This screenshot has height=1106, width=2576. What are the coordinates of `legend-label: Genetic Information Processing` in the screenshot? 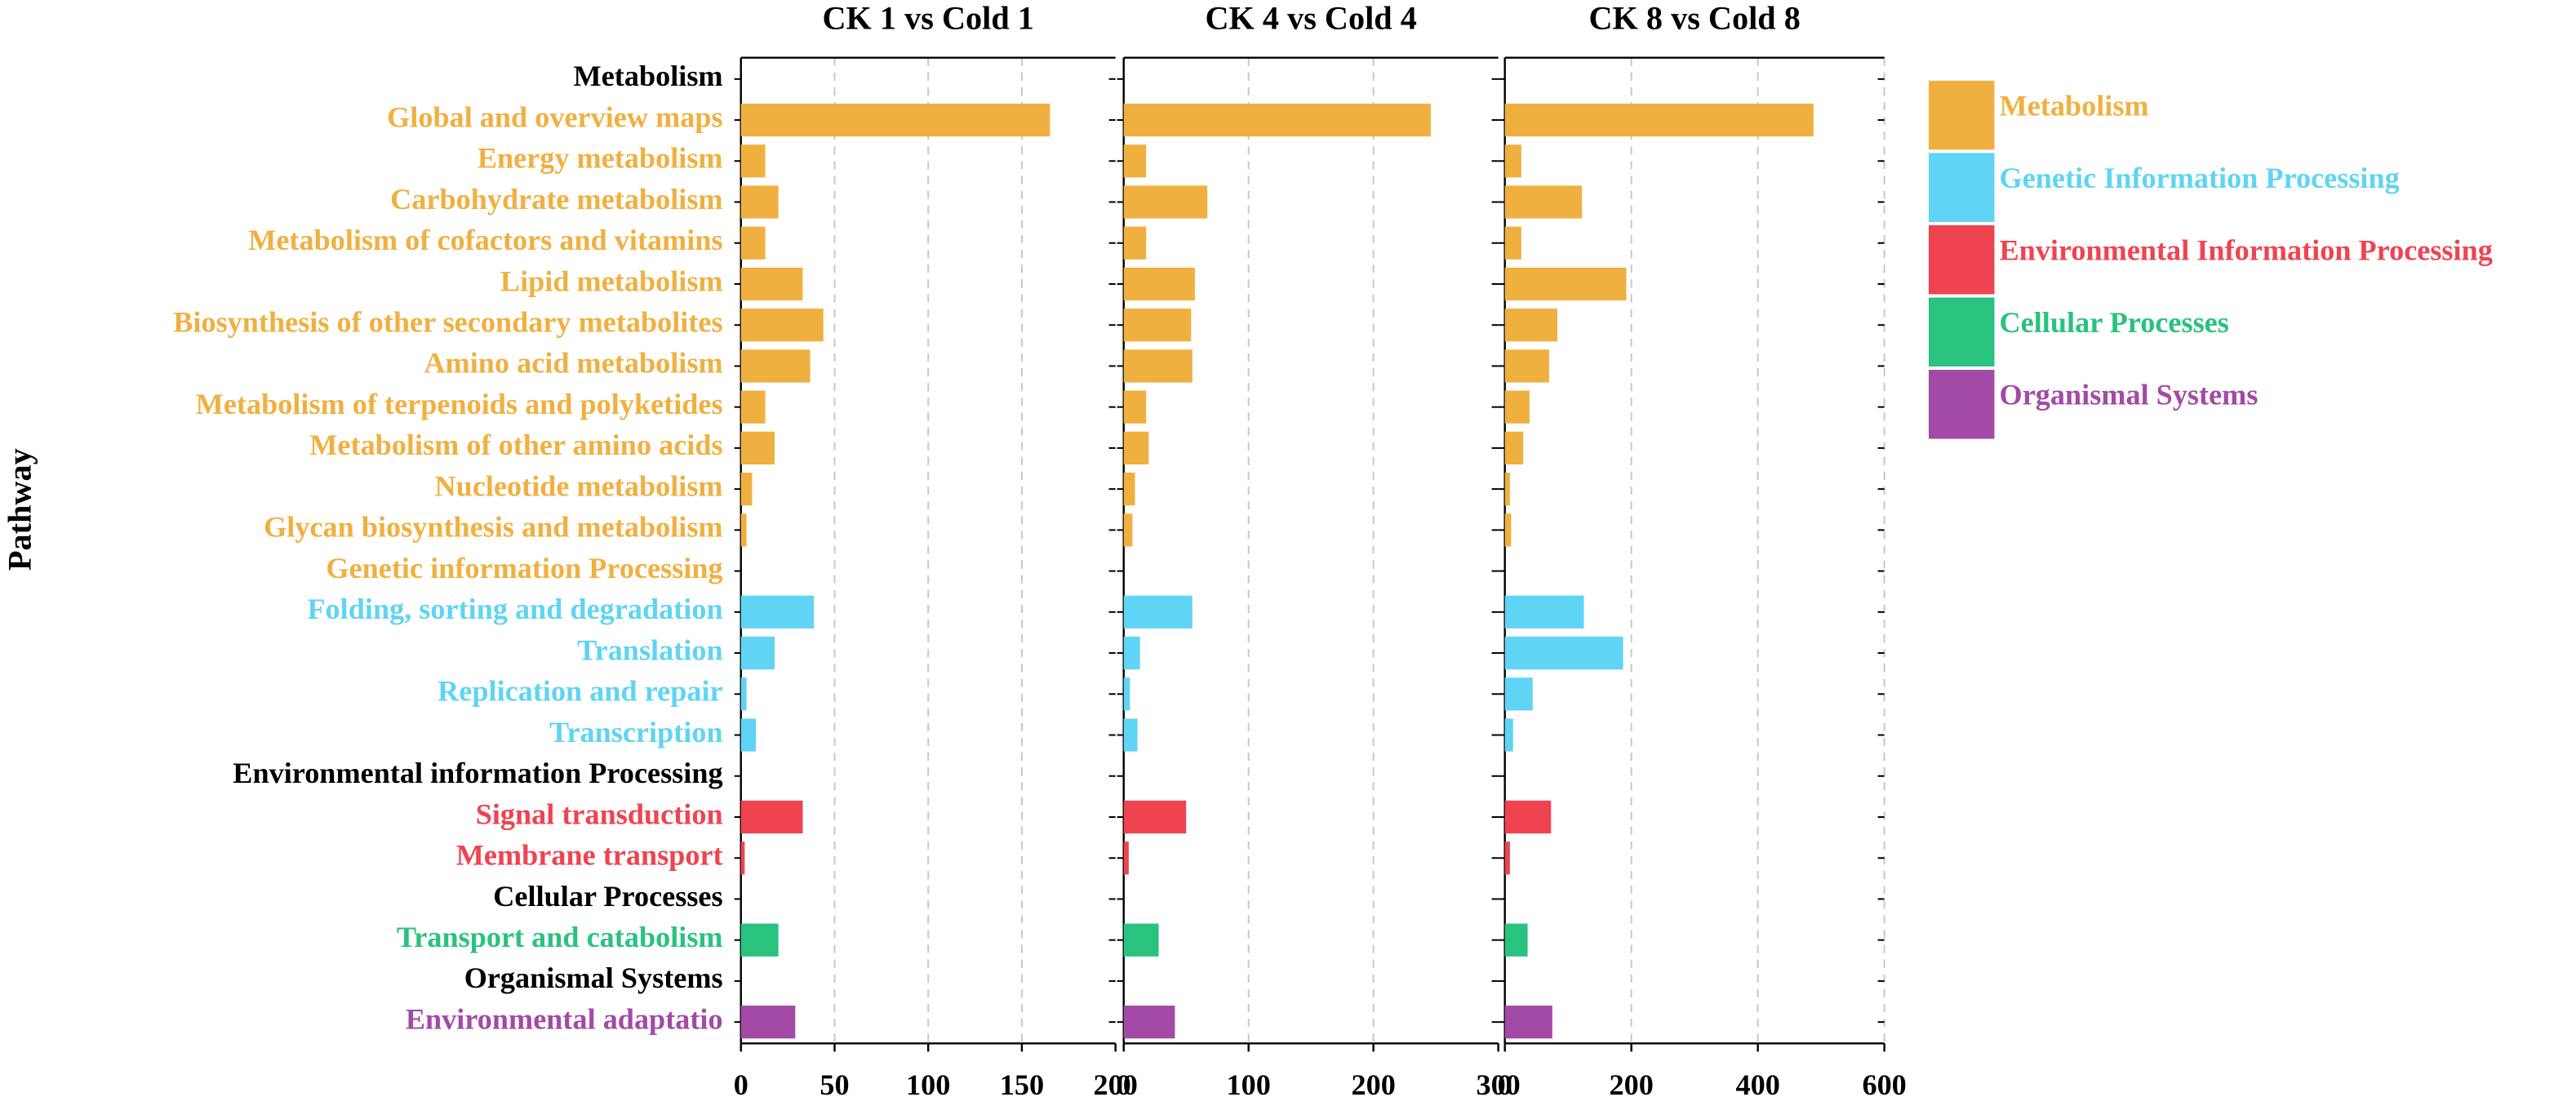 It's located at (2200, 178).